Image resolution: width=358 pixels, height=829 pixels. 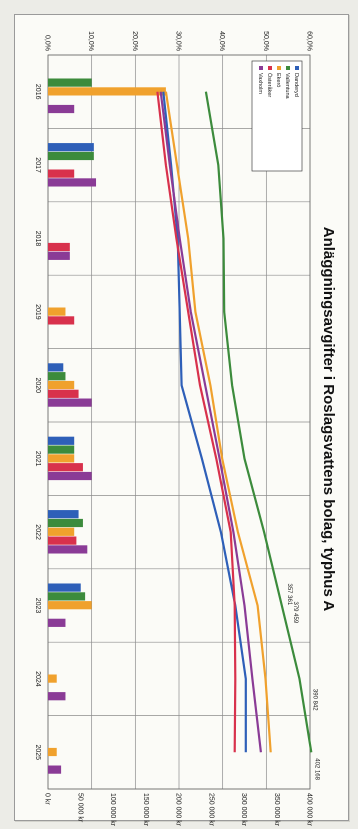 I want to click on y-right-tick-label: 100 000 kr, so click(x=112, y=810).